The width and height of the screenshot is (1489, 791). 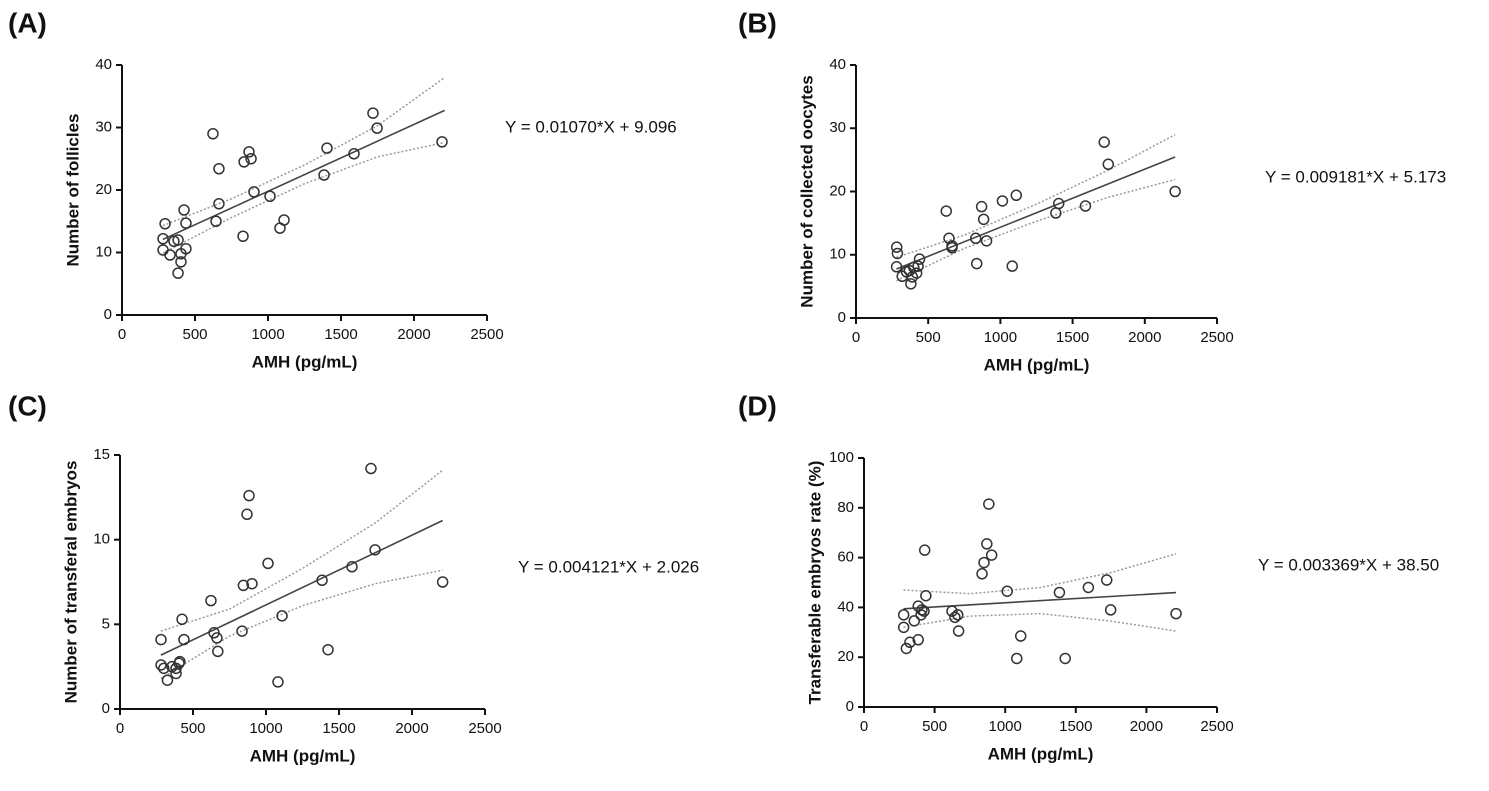 I want to click on y-tick-label: 80, so click(x=845, y=507).